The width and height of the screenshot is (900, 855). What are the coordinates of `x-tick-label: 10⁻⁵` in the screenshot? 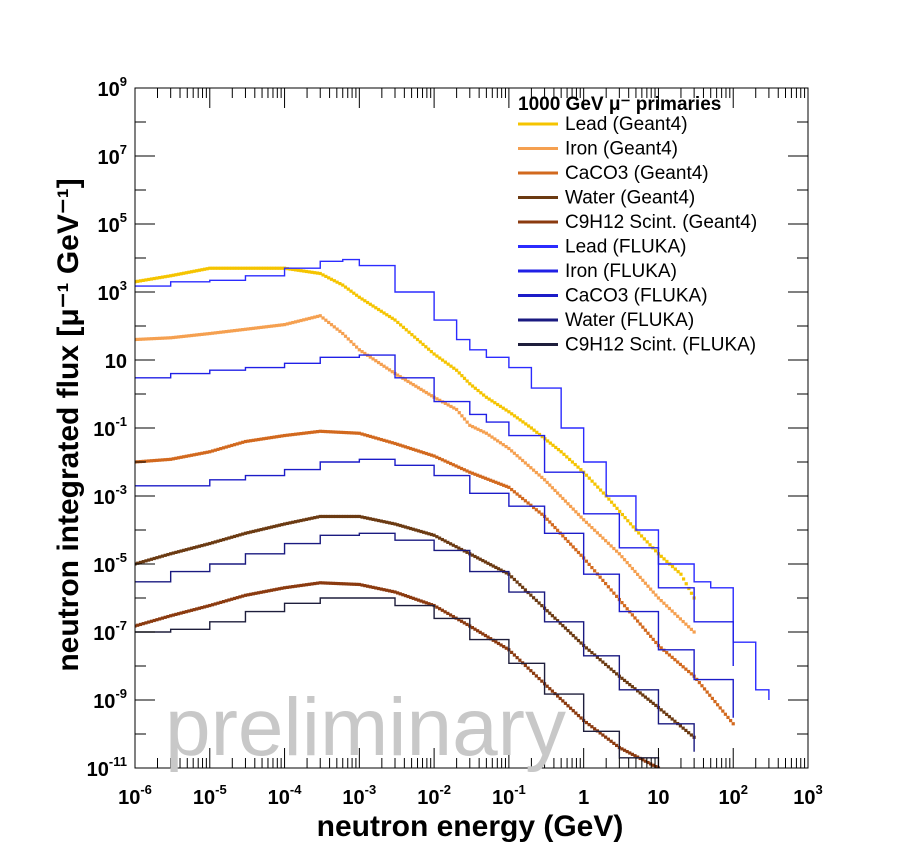 It's located at (210, 795).